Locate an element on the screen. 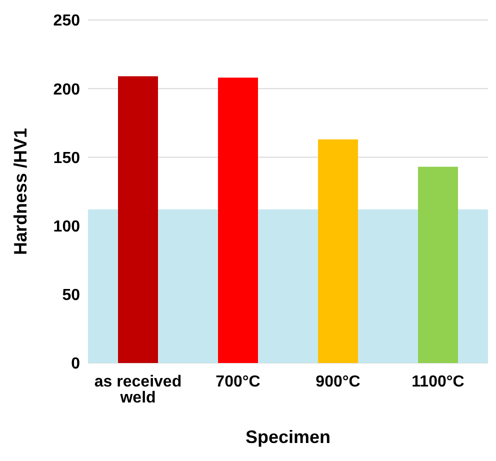 The height and width of the screenshot is (461, 496). y-tick-label: 50 is located at coordinates (71, 295).